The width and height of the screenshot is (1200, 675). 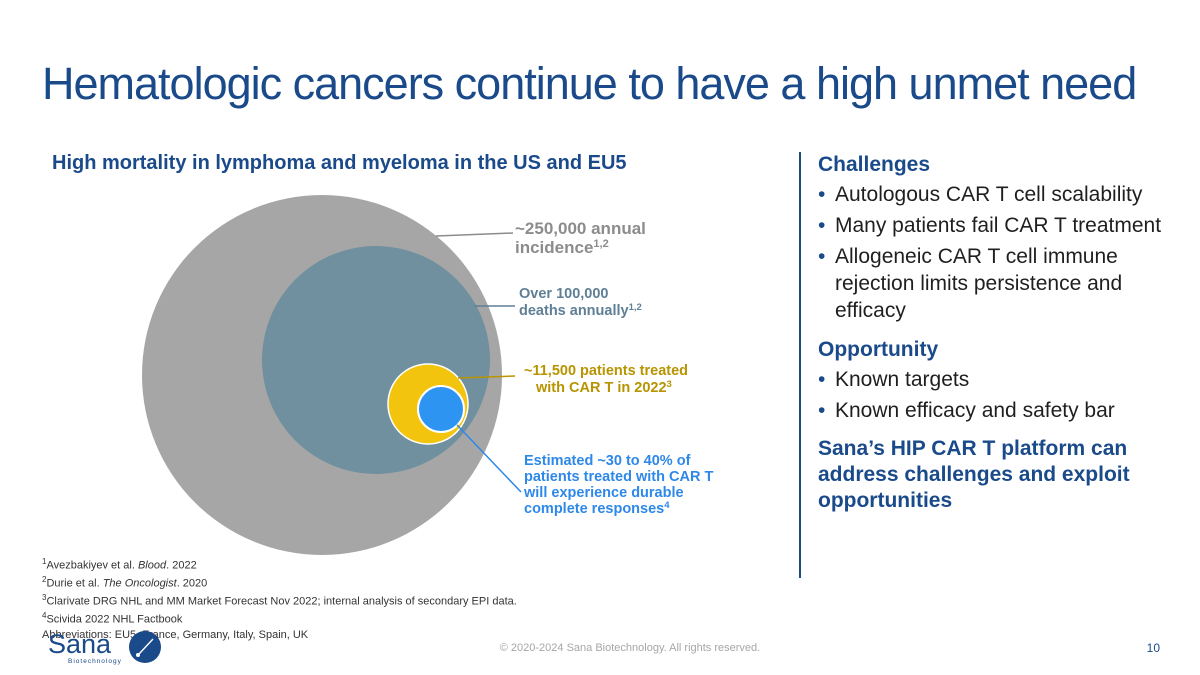 I want to click on label-incidence: ~250,000 annual incidence1,2, so click(x=583, y=238).